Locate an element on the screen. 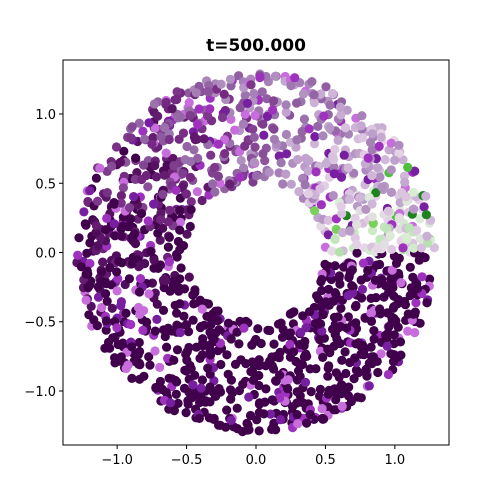 The height and width of the screenshot is (500, 500). y-tick-label: 1.0 is located at coordinates (45, 115).